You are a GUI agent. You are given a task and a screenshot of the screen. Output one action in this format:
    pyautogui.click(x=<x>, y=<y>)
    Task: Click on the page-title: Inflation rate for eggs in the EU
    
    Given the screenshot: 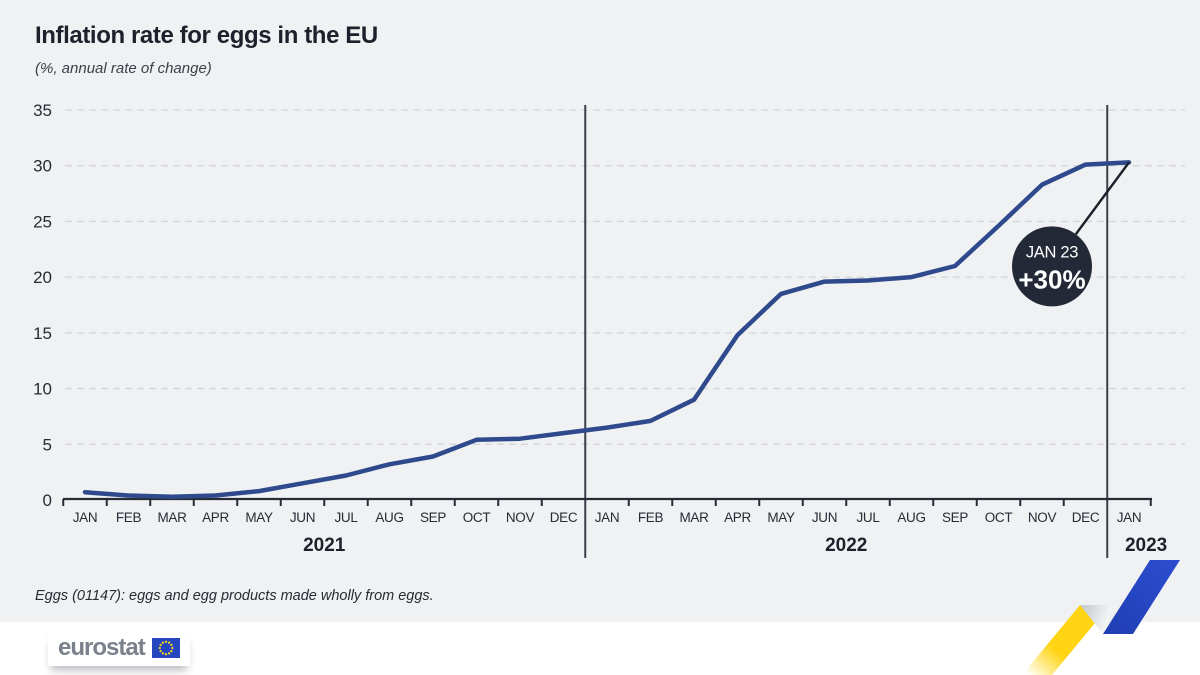 What is the action you would take?
    pyautogui.click(x=206, y=35)
    